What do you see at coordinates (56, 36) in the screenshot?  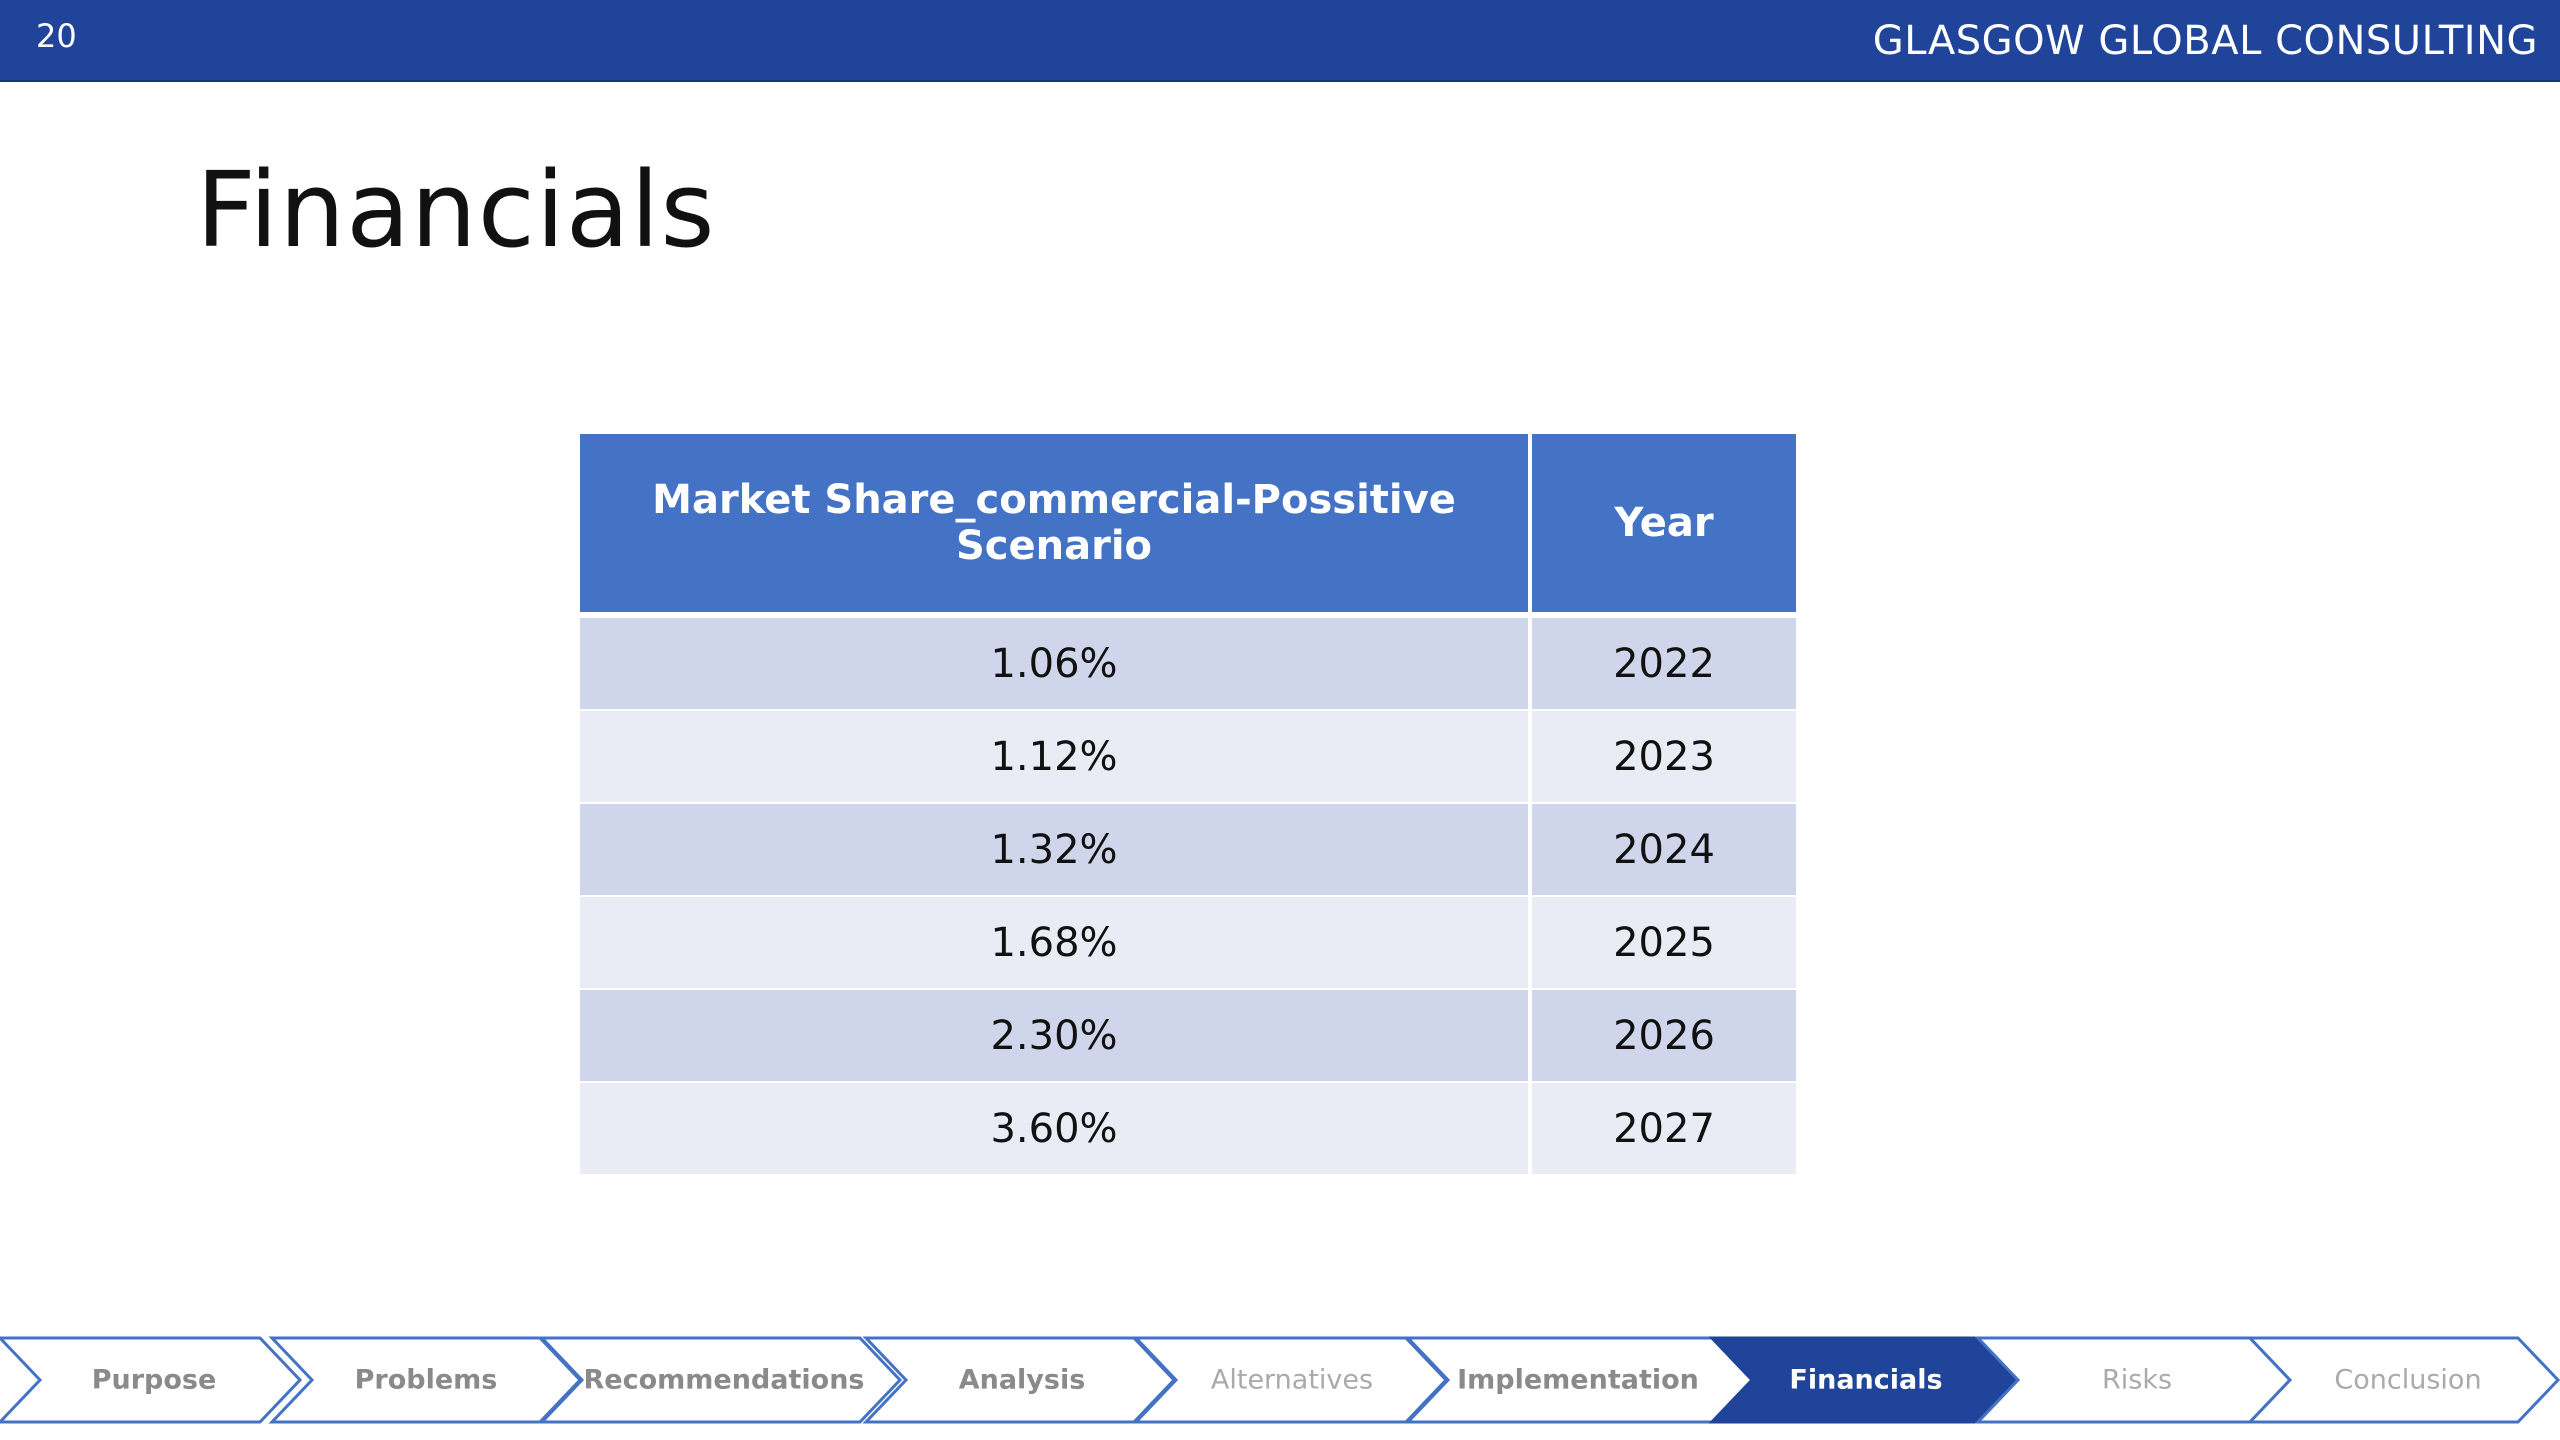 I see `page-number: 20` at bounding box center [56, 36].